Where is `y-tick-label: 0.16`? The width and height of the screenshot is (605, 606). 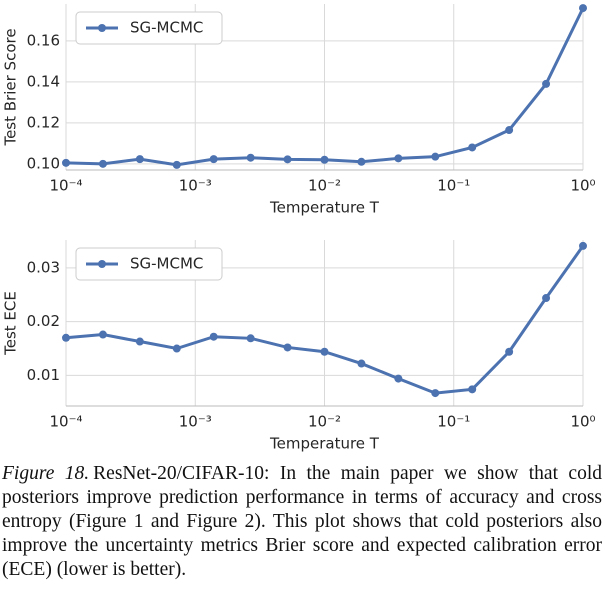
y-tick-label: 0.16 is located at coordinates (43, 40).